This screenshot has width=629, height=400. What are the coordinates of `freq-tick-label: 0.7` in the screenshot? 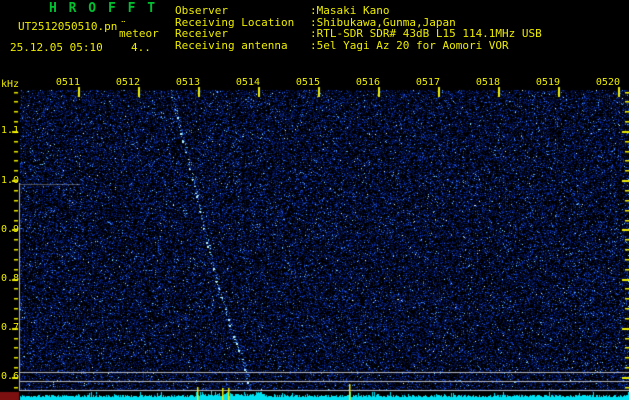 It's located at (9, 327).